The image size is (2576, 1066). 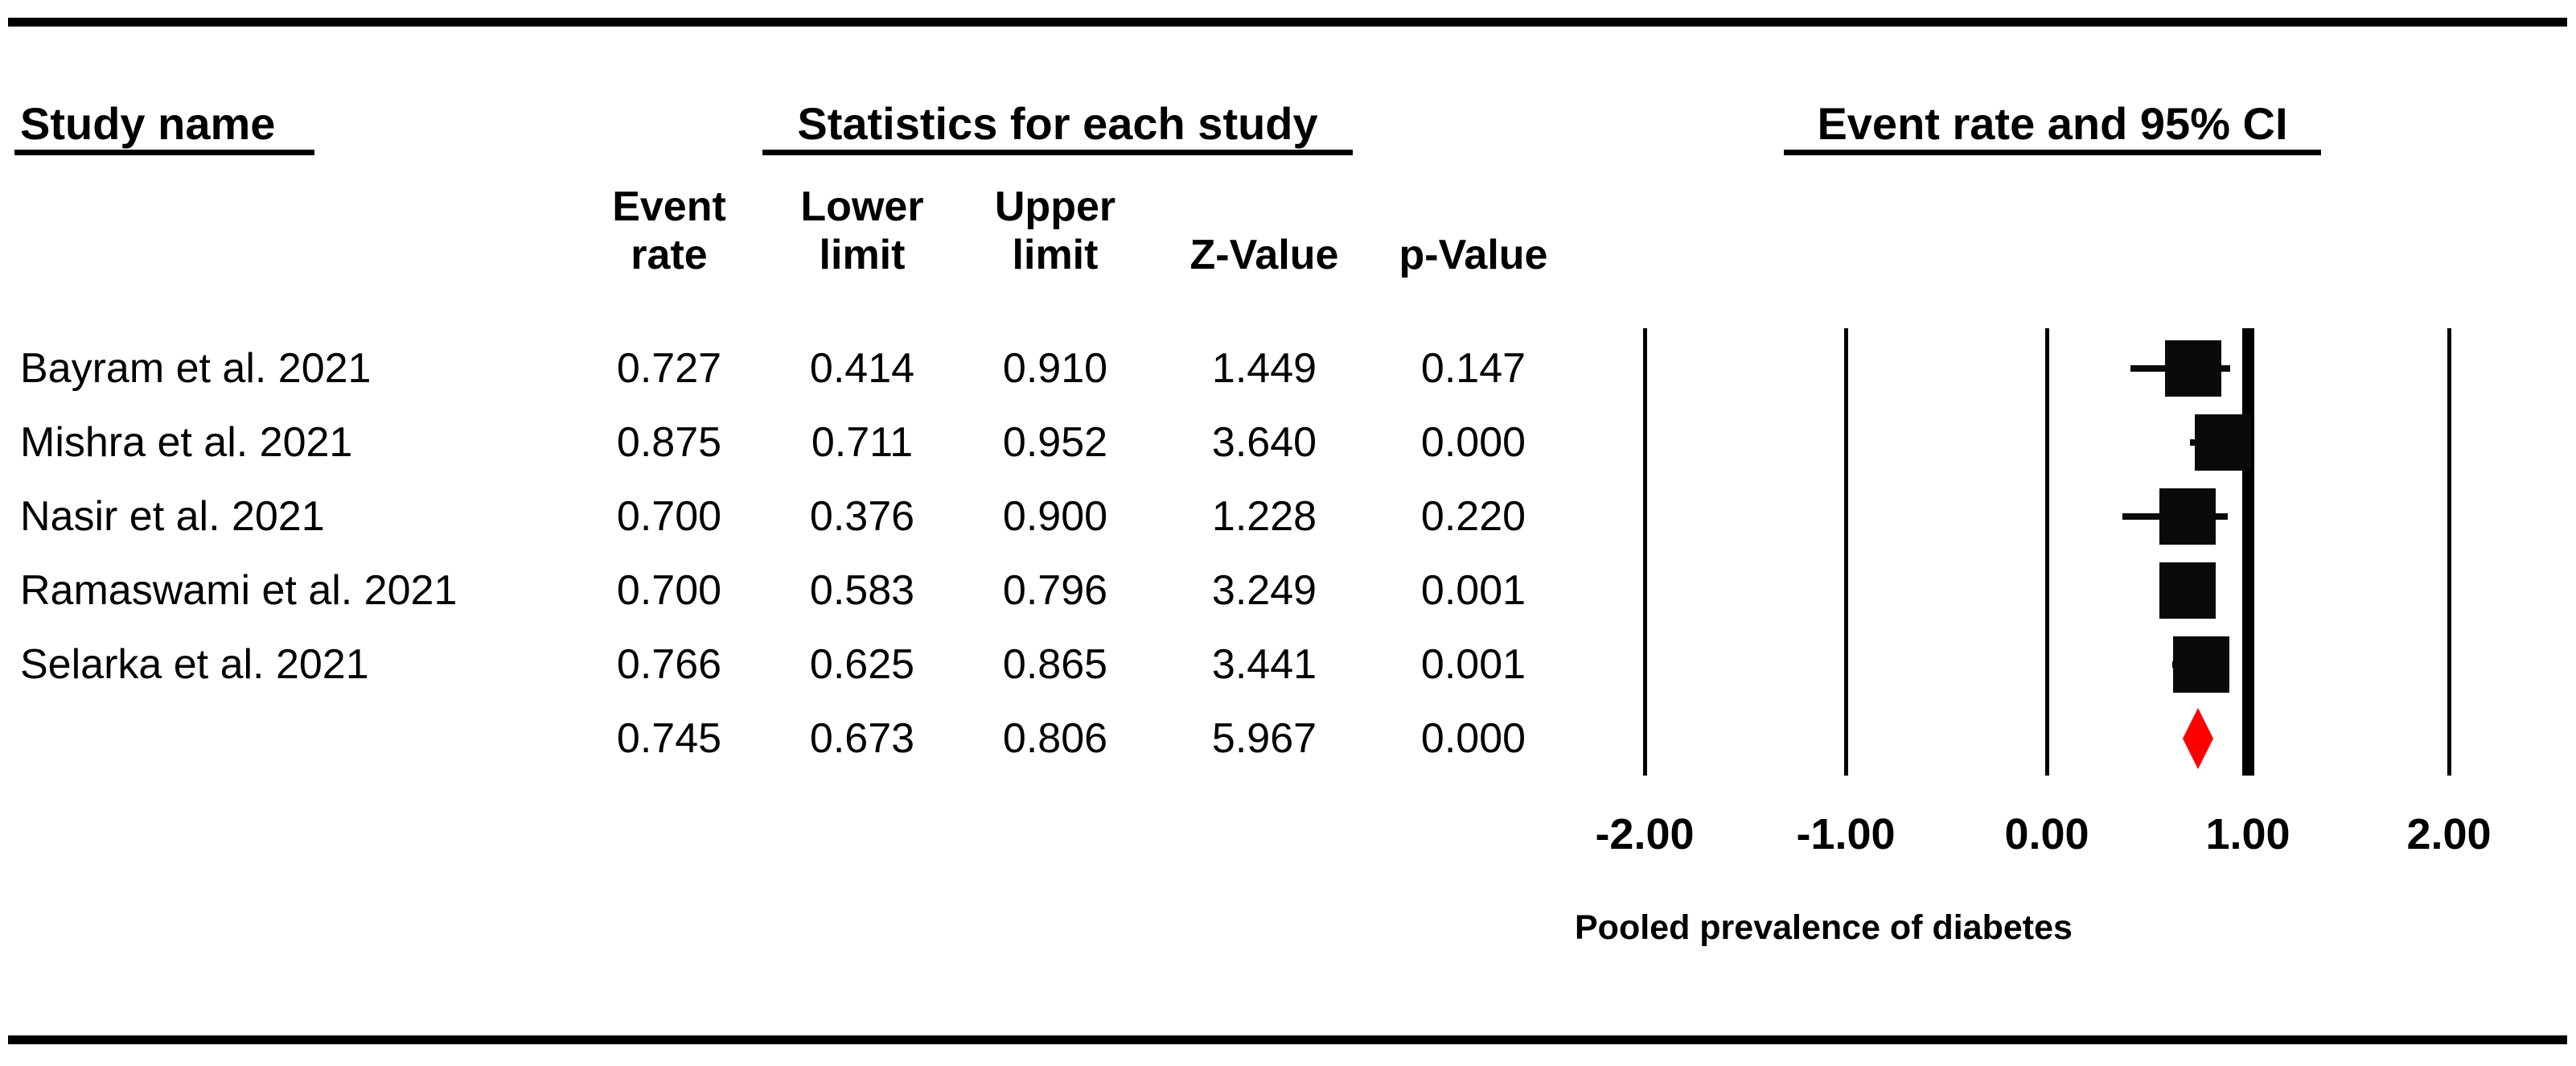 What do you see at coordinates (1055, 739) in the screenshot?
I see `pooled-upper-limit-value: 0.806` at bounding box center [1055, 739].